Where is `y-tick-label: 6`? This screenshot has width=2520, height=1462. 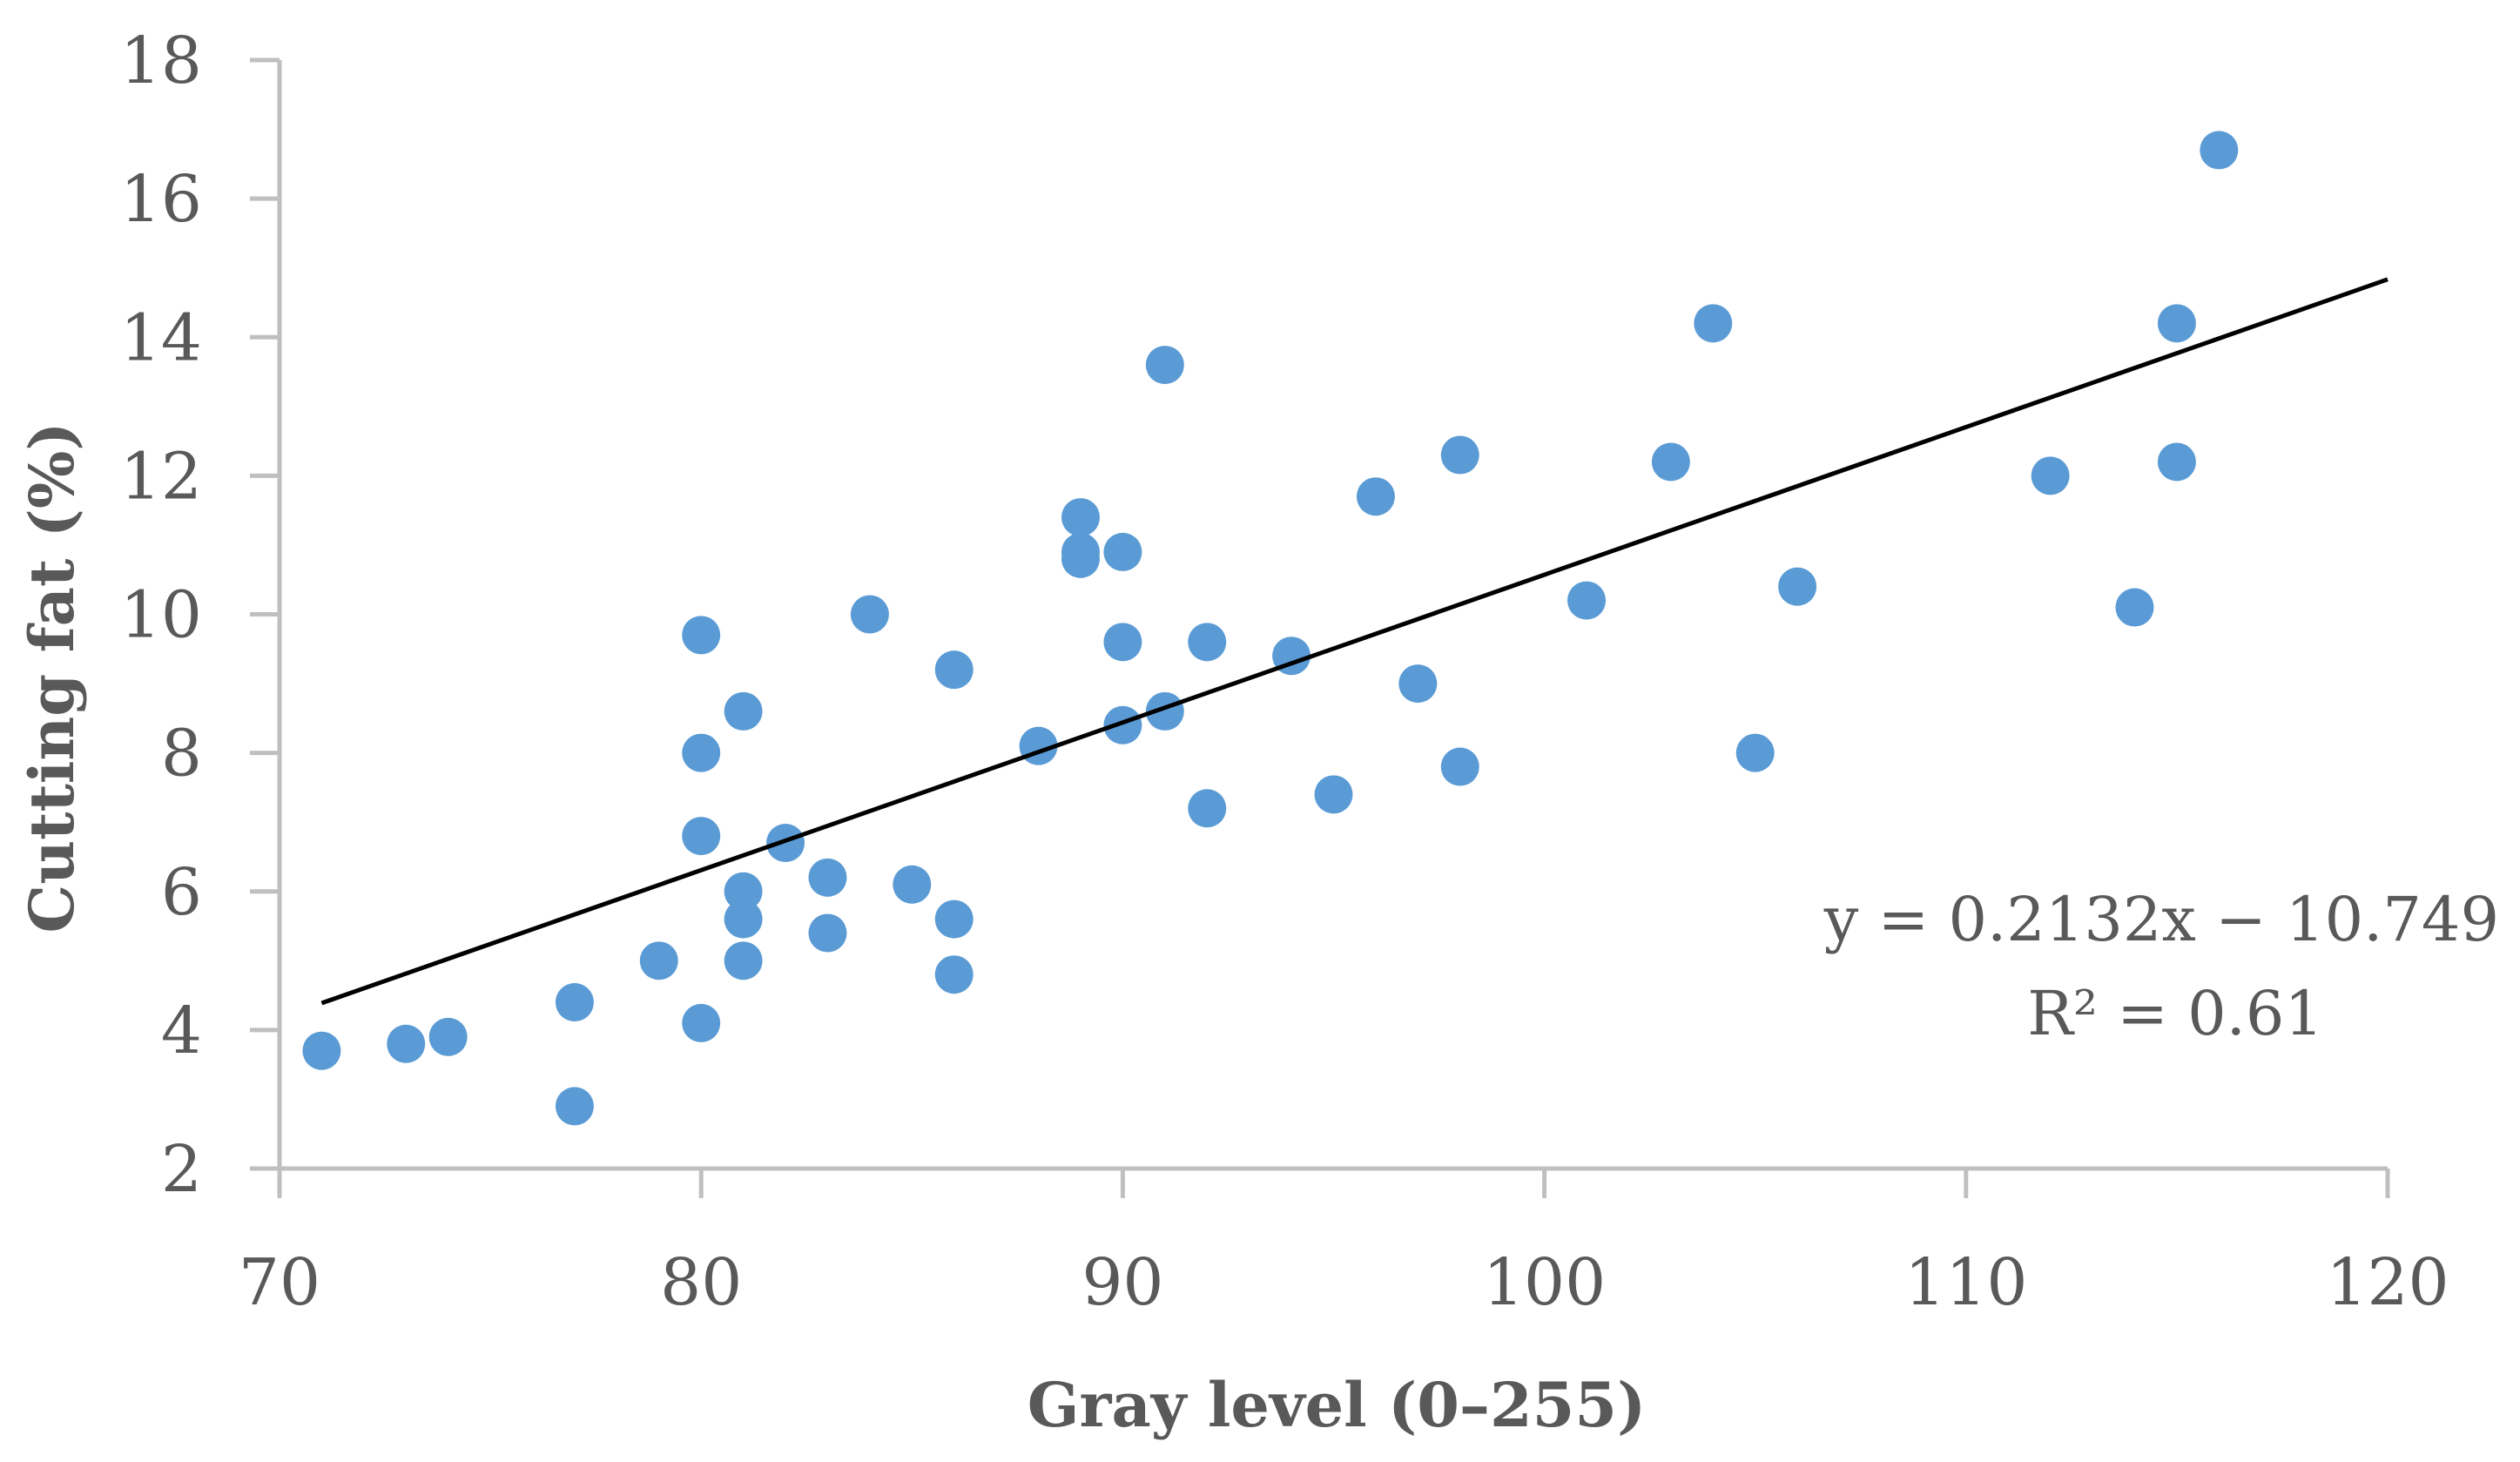 y-tick-label: 6 is located at coordinates (181, 892).